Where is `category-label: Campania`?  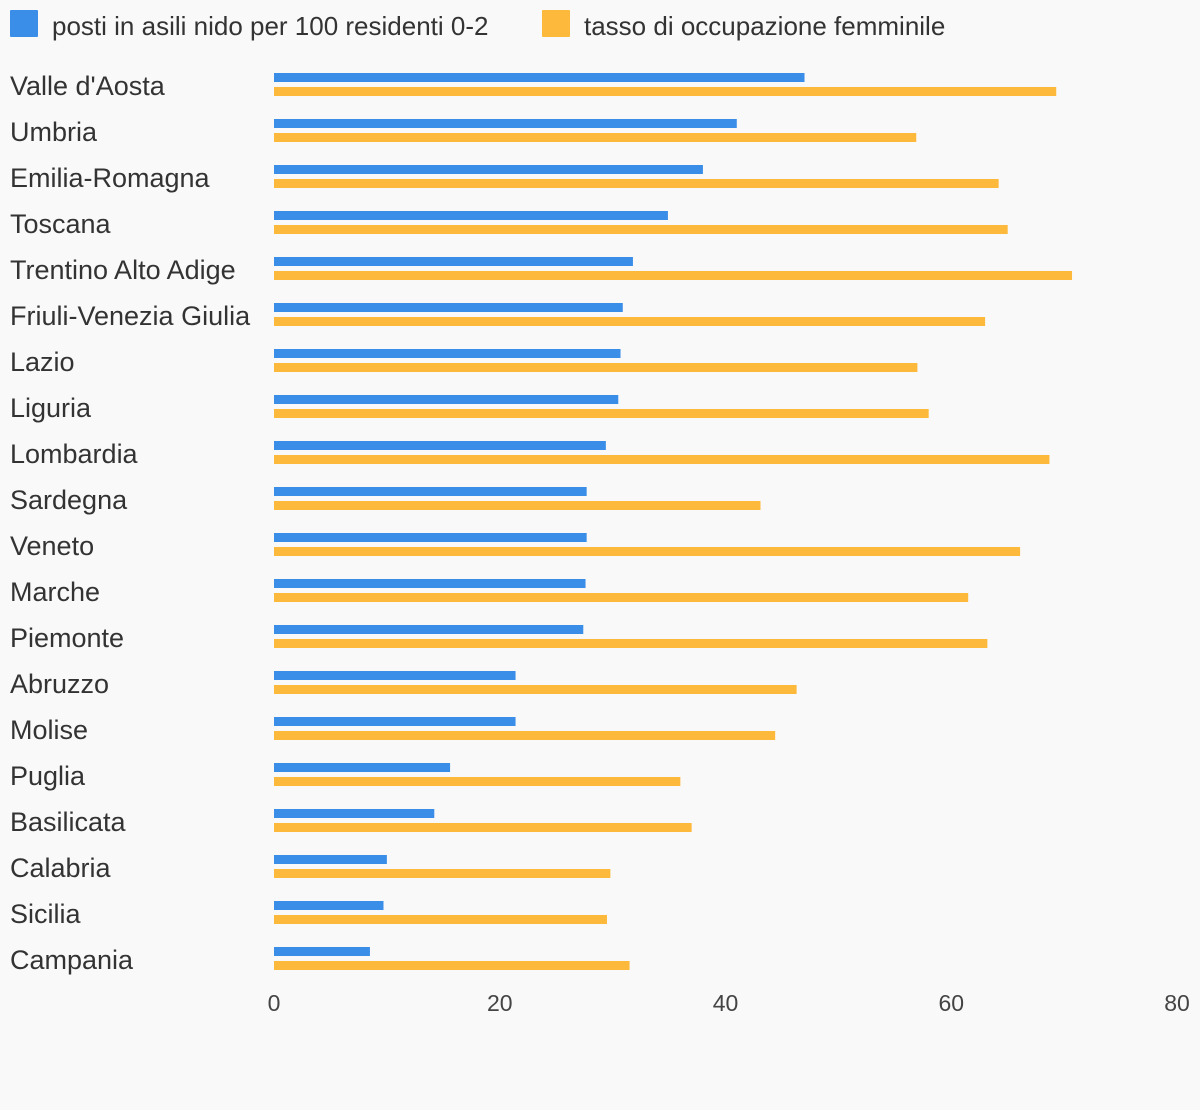
category-label: Campania is located at coordinates (72, 960).